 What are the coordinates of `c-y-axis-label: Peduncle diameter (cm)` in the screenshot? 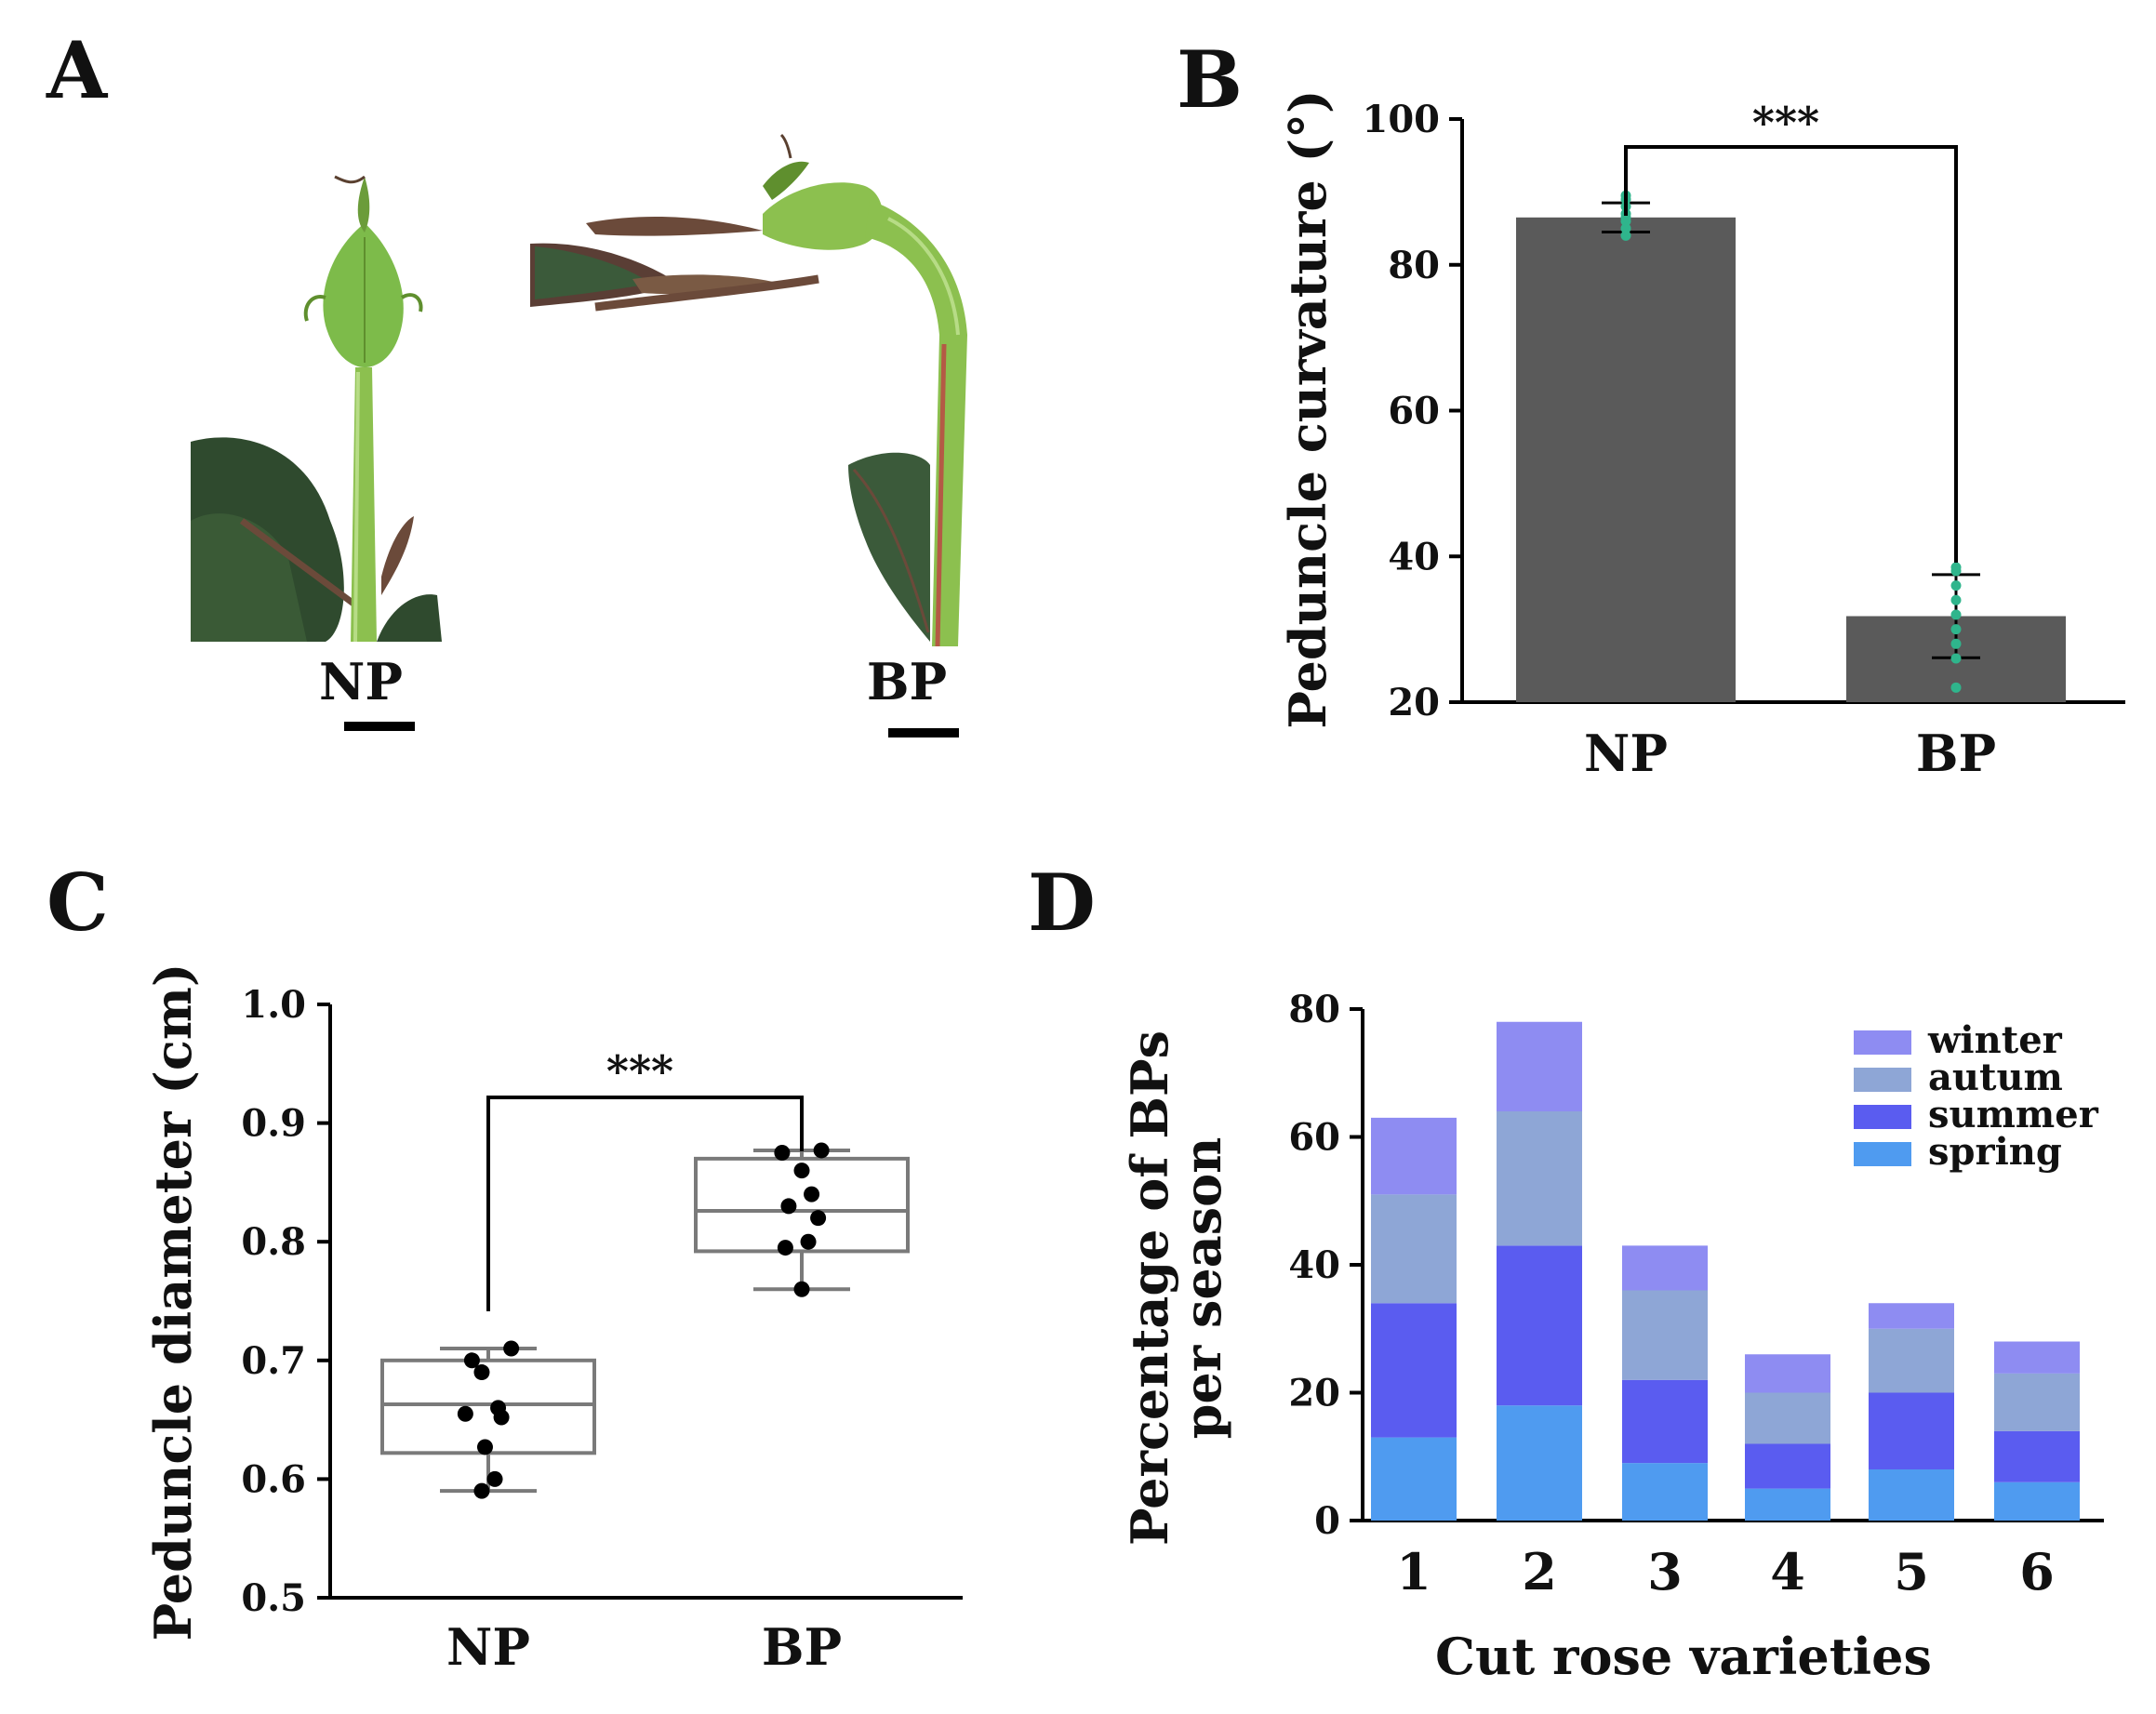 It's located at (173, 1302).